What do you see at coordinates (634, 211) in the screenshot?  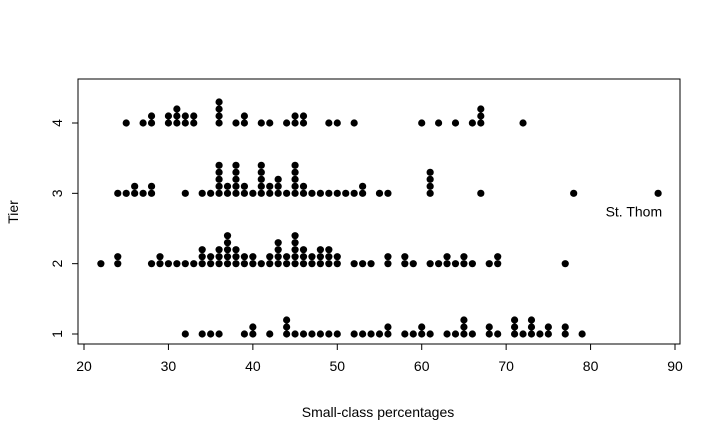 I see `annotations: St. Thom` at bounding box center [634, 211].